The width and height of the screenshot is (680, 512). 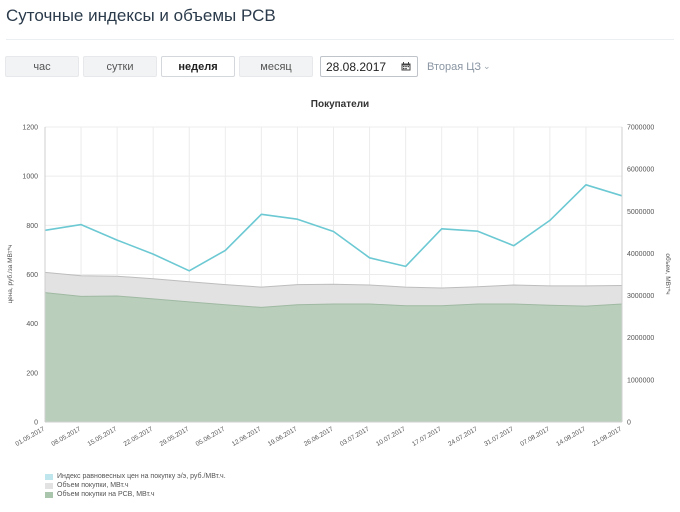 I want to click on legend-label: Объем покупки, МВт.ч, so click(x=93, y=485).